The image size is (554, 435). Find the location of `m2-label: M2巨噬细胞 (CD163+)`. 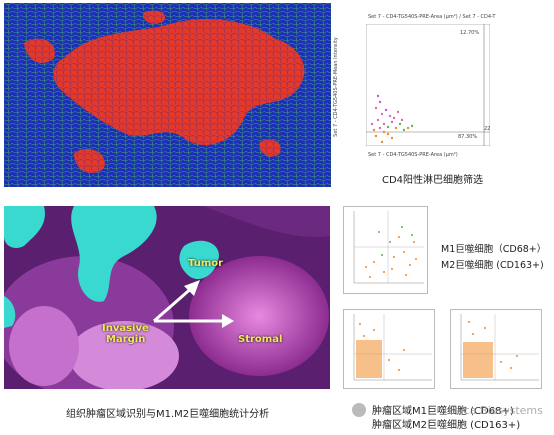

m2-label: M2巨噬细胞 (CD163+) is located at coordinates (492, 265).